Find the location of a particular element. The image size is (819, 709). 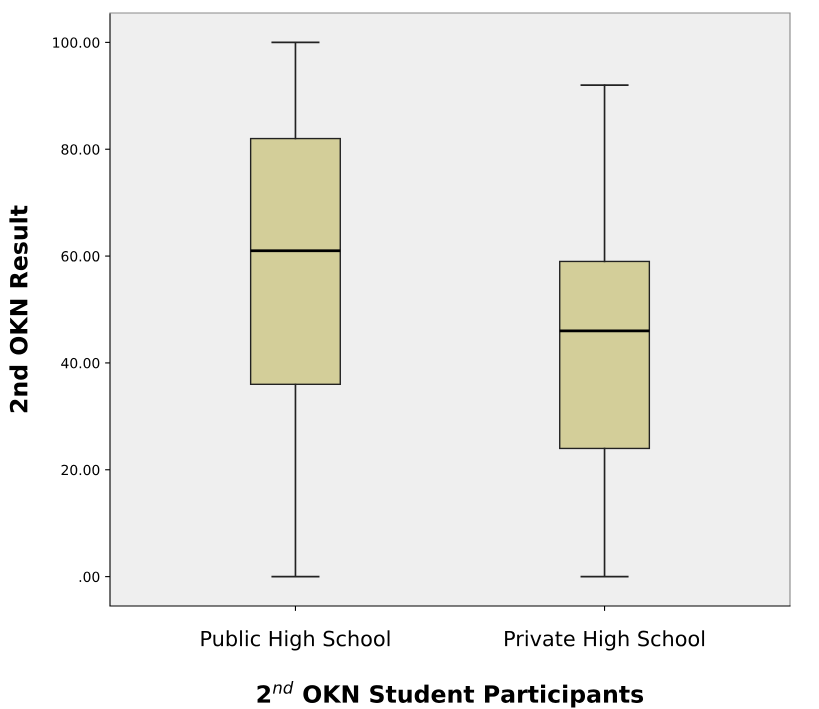

y-tick-label: 20.00 is located at coordinates (81, 470).